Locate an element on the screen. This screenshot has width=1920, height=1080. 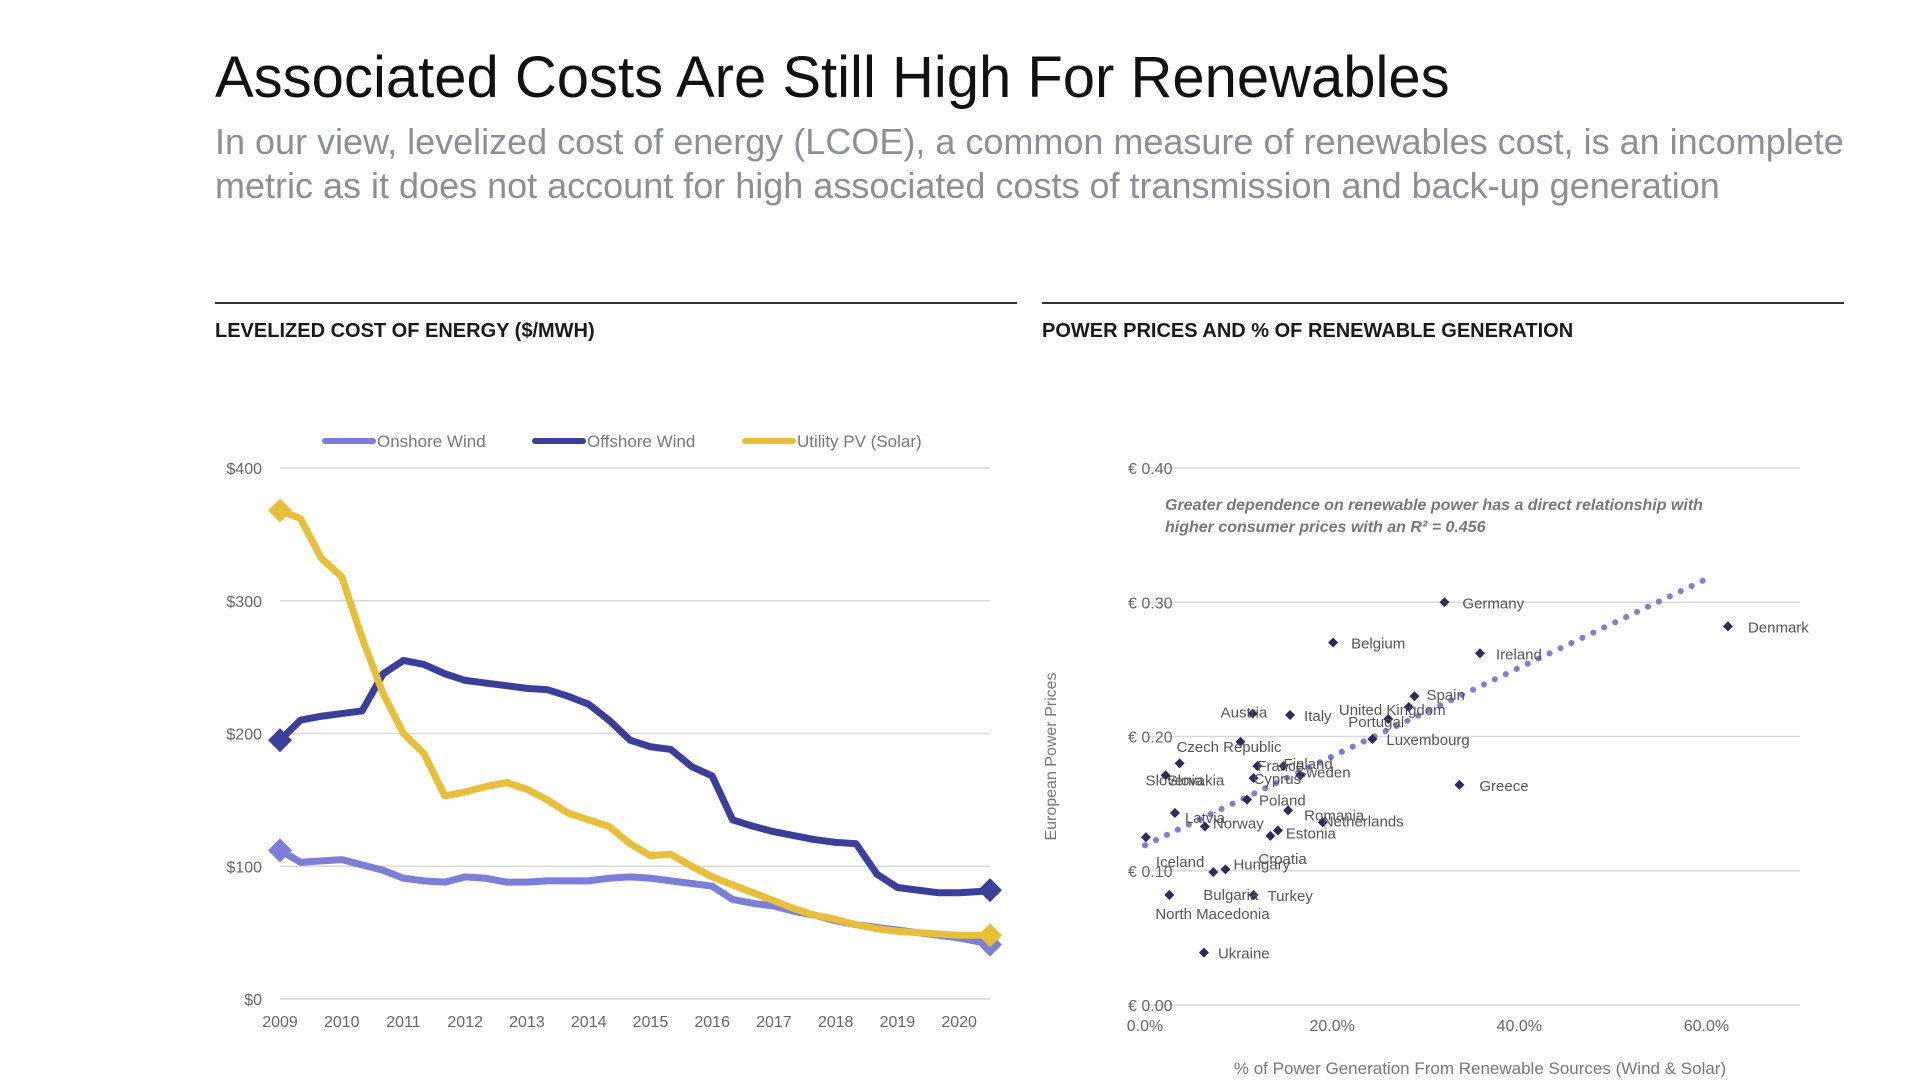
y-tick-label: € 0.10 is located at coordinates (1150, 872).